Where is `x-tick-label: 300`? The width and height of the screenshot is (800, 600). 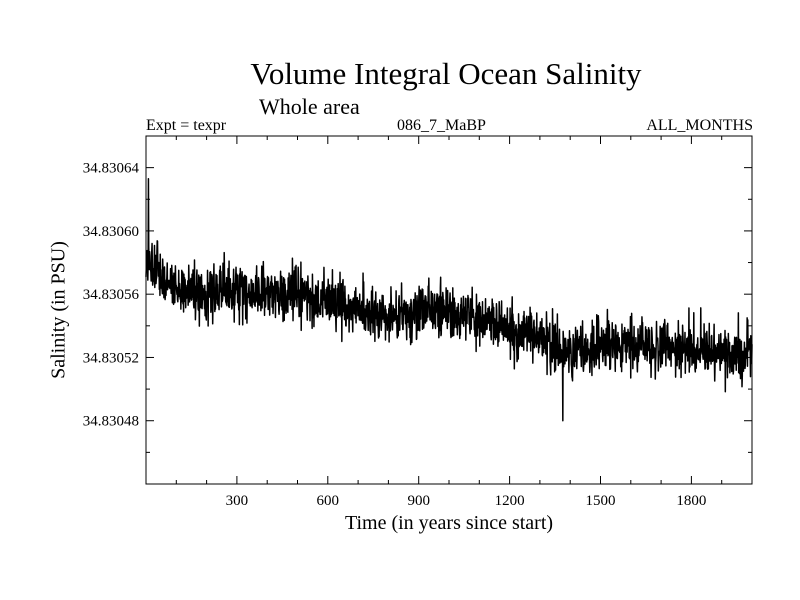 x-tick-label: 300 is located at coordinates (237, 501).